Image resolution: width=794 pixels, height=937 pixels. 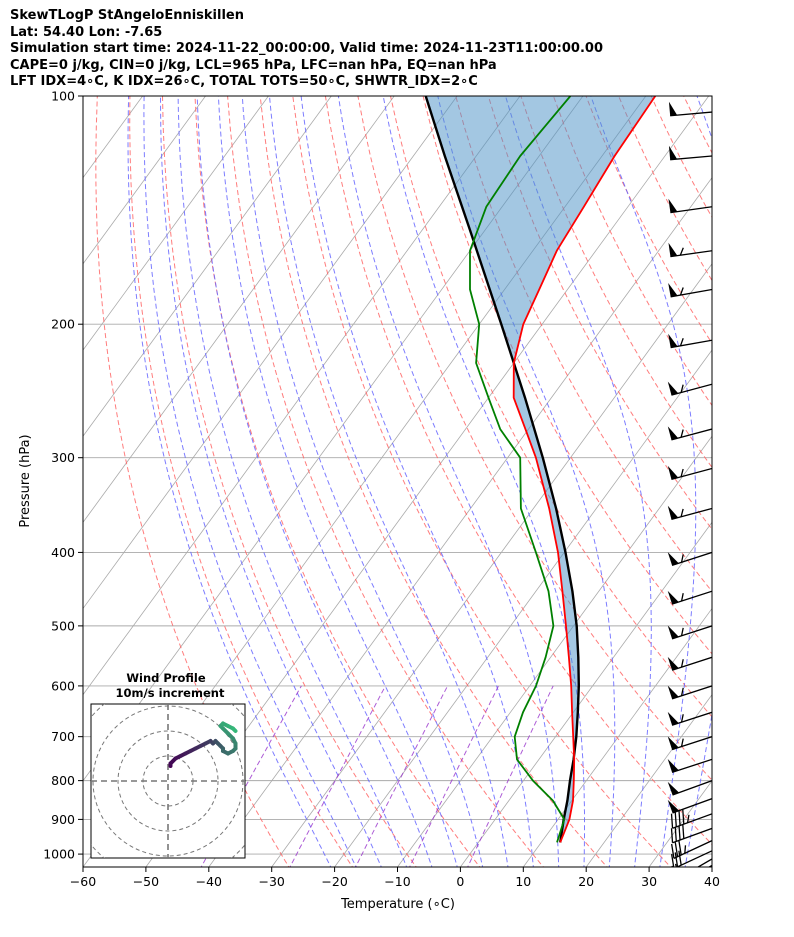 What do you see at coordinates (712, 881) in the screenshot?
I see `x-tick-label: 40` at bounding box center [712, 881].